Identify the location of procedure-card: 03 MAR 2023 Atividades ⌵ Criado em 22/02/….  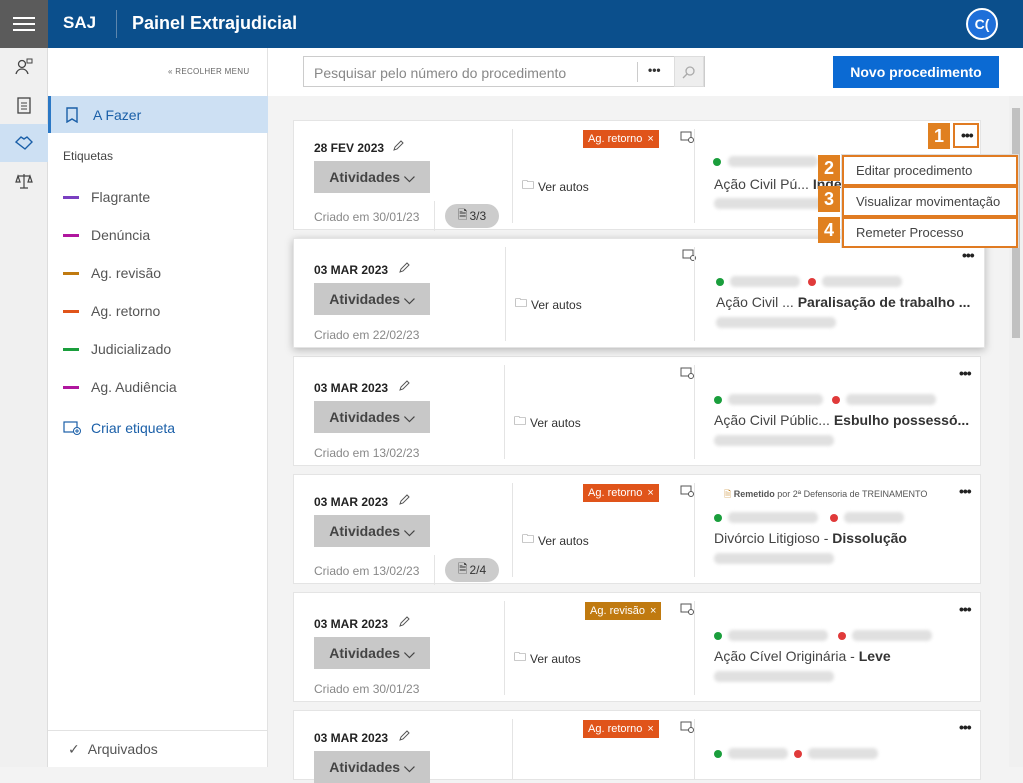
(639, 293).